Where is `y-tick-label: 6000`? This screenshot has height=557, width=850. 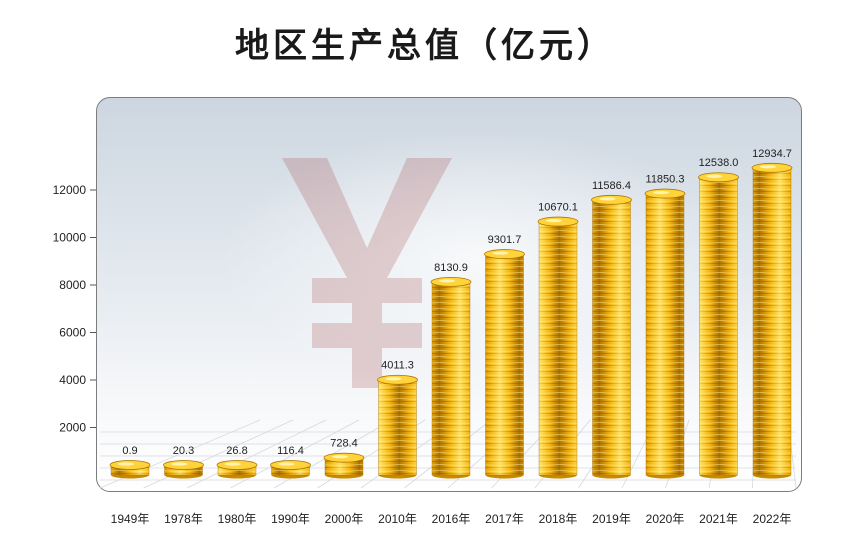 y-tick-label: 6000 is located at coordinates (72, 333).